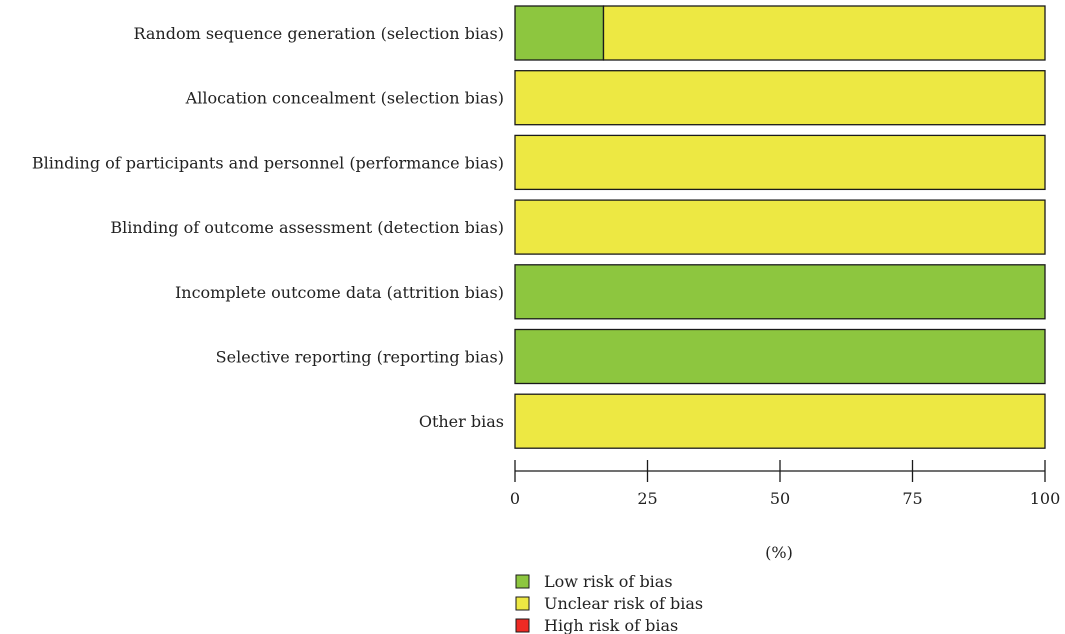  I want to click on legend-label: High risk of bias, so click(611, 625).